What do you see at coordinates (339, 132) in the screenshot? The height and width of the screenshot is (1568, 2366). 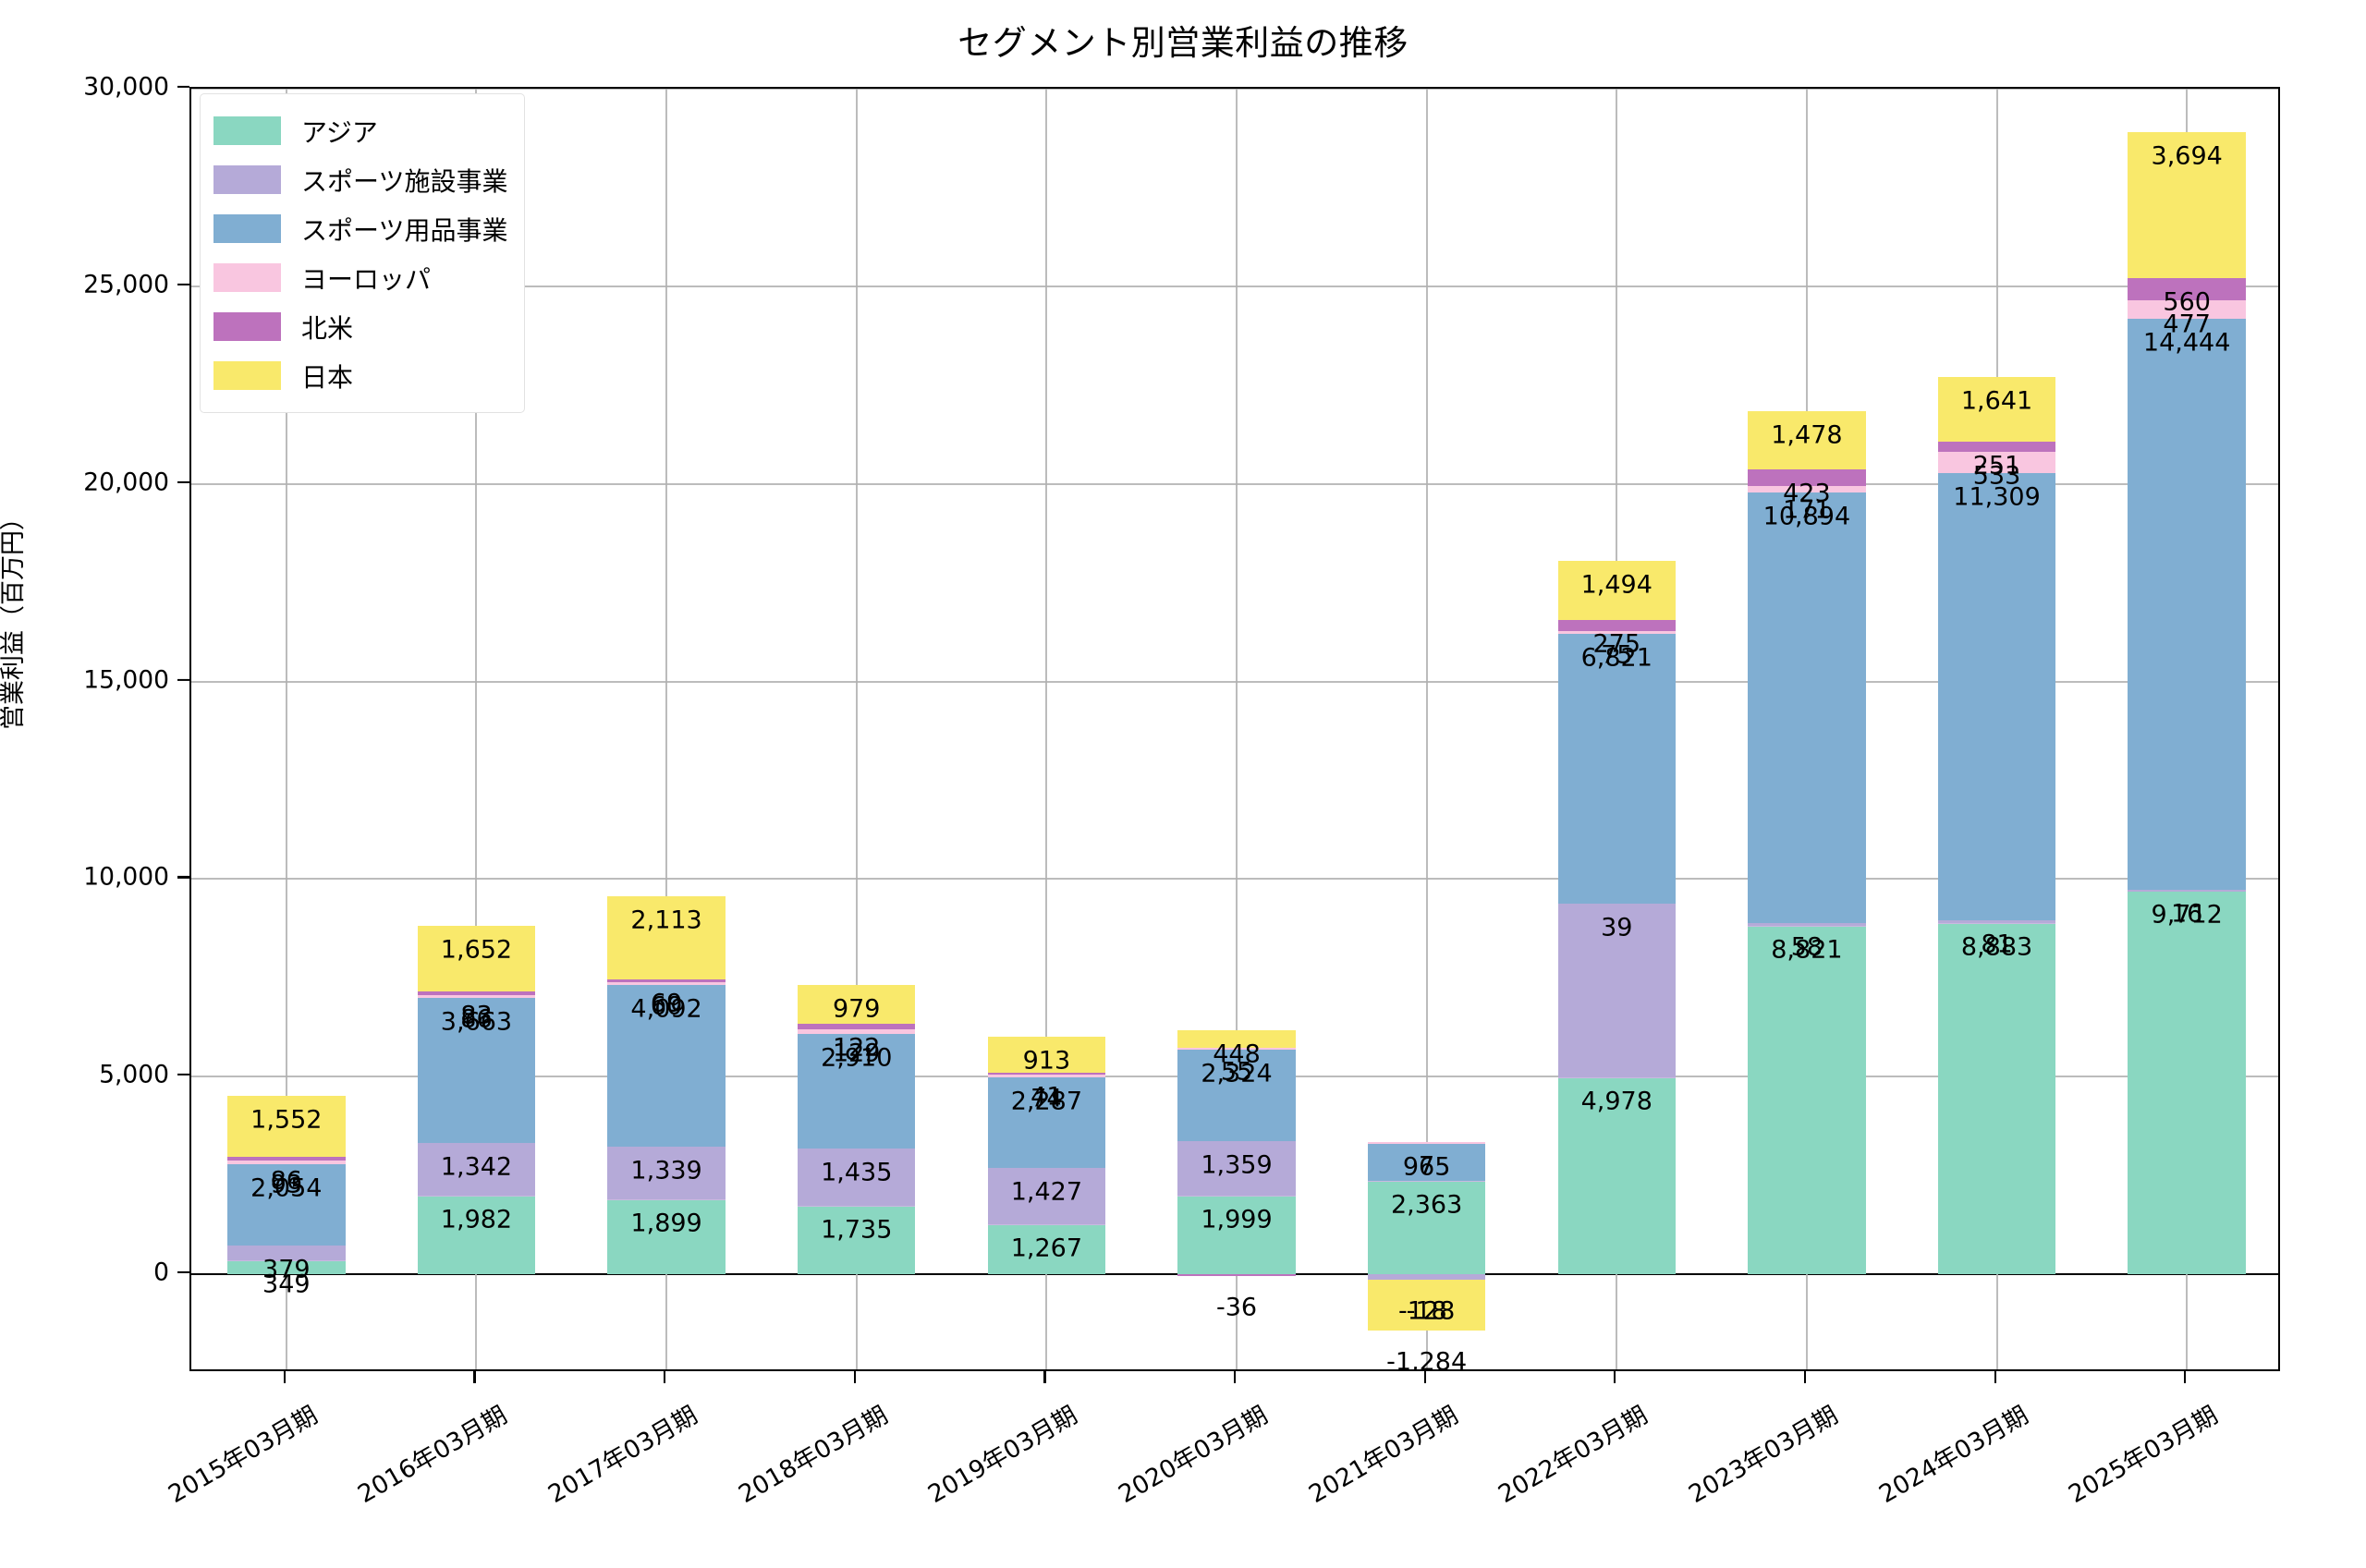 I see `legend-label: アジア` at bounding box center [339, 132].